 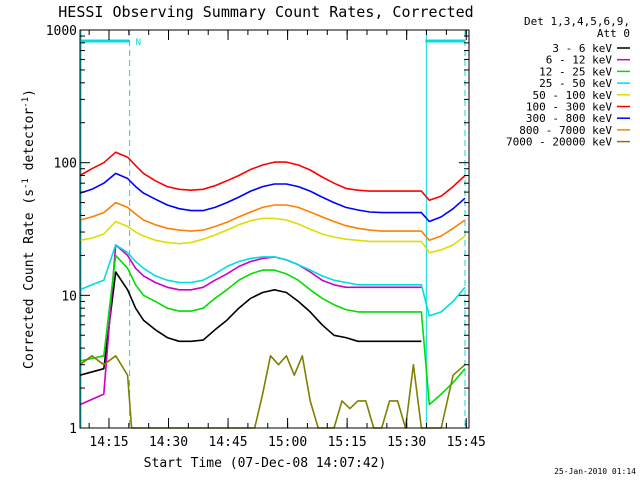 I want to click on y-axis-label-mid: detector, so click(x=29, y=143).